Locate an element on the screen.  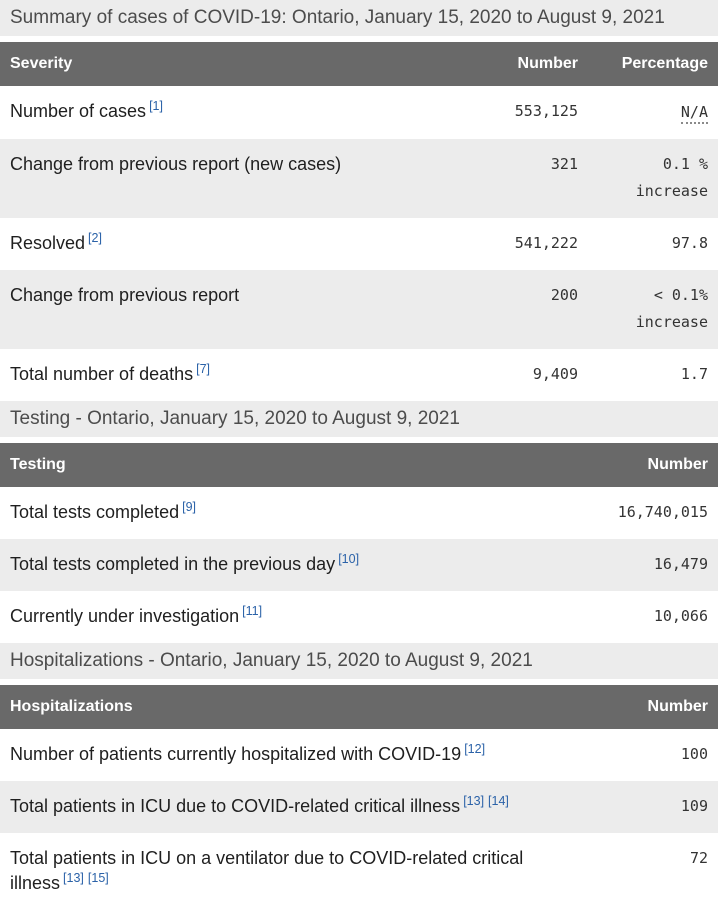
row-number: 541,222 is located at coordinates (517, 244).